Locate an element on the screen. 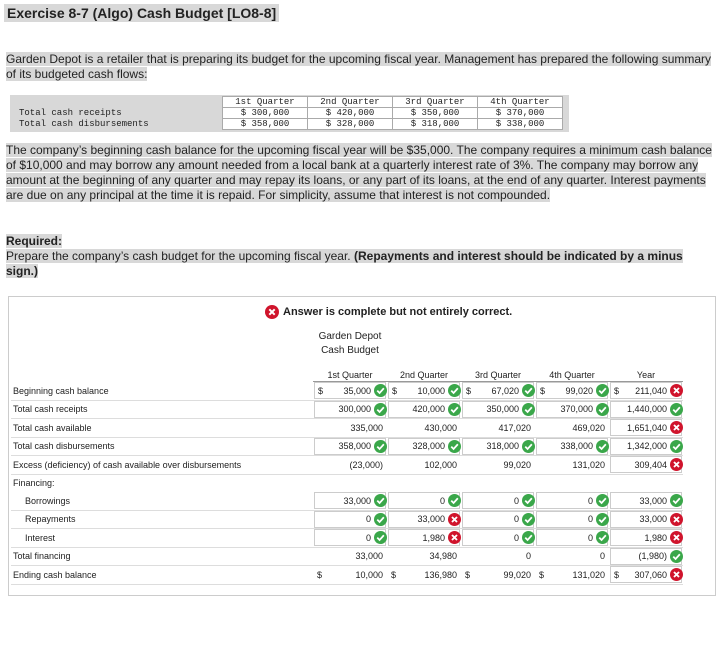 The image size is (727, 666). blank is located at coordinates (162, 369).